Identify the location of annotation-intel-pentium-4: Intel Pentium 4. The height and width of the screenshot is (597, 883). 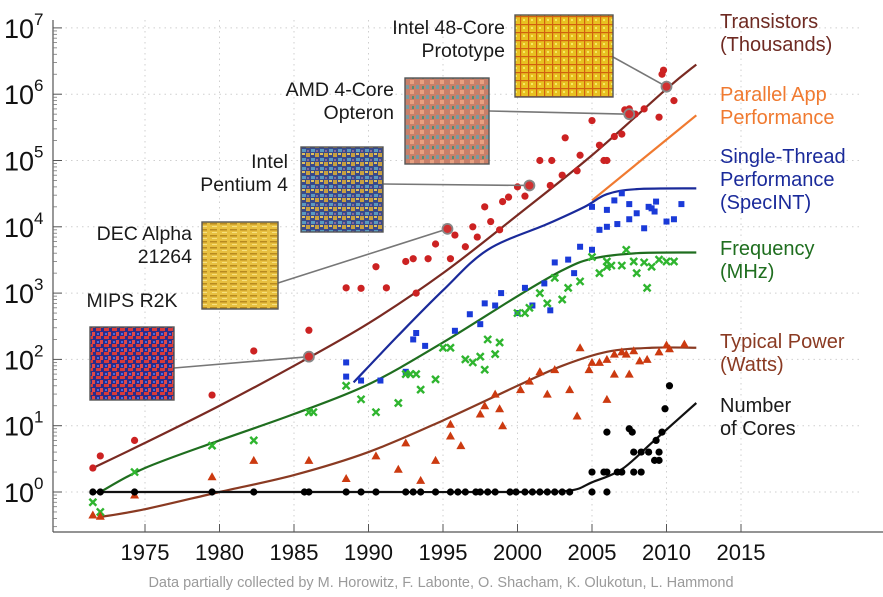
(368, 189).